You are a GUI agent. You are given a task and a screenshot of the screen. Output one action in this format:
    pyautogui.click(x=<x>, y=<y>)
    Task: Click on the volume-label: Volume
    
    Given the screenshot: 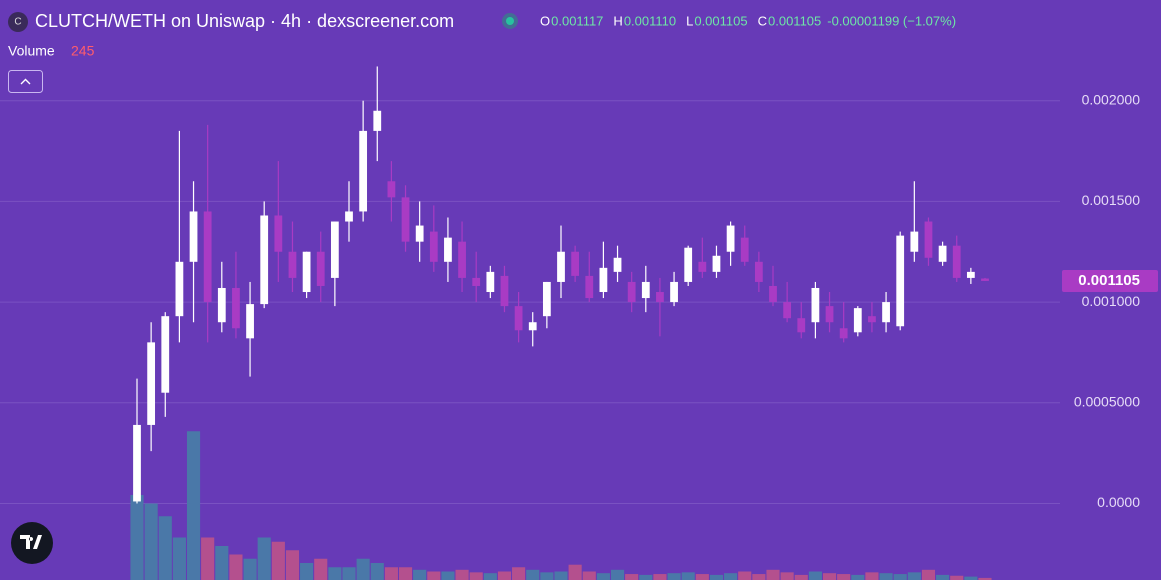 What is the action you would take?
    pyautogui.click(x=31, y=51)
    